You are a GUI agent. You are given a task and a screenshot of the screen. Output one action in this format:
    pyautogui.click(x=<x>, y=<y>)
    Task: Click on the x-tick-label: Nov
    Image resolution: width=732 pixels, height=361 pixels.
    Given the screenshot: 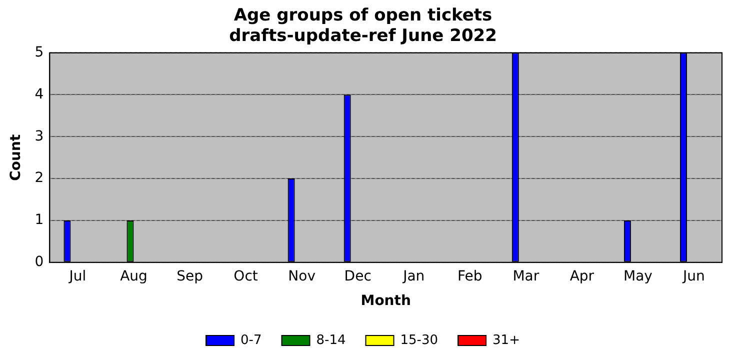 What is the action you would take?
    pyautogui.click(x=302, y=276)
    